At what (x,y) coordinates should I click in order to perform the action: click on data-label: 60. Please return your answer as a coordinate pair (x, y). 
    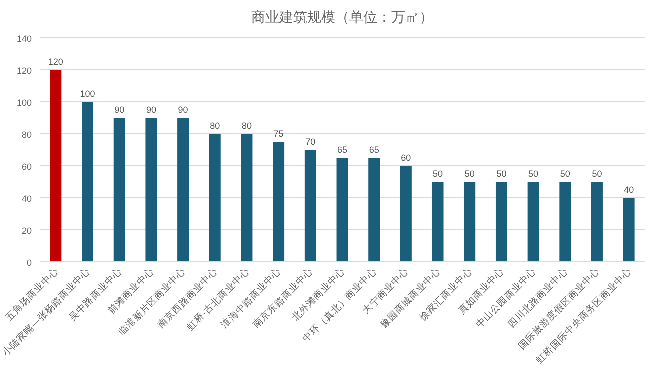
    Looking at the image, I should click on (406, 158).